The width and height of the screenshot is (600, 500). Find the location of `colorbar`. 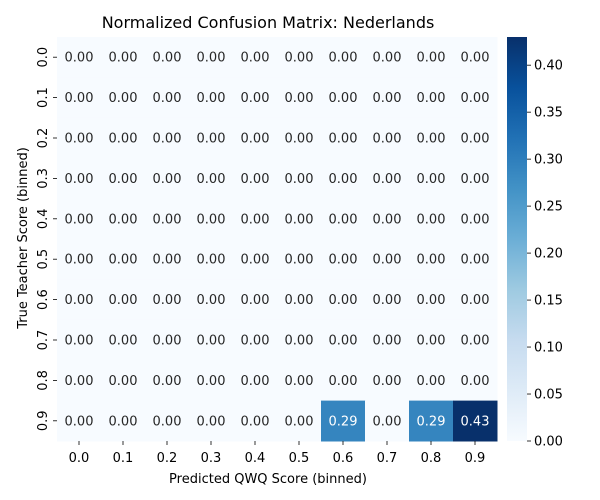

colorbar is located at coordinates (517, 239).